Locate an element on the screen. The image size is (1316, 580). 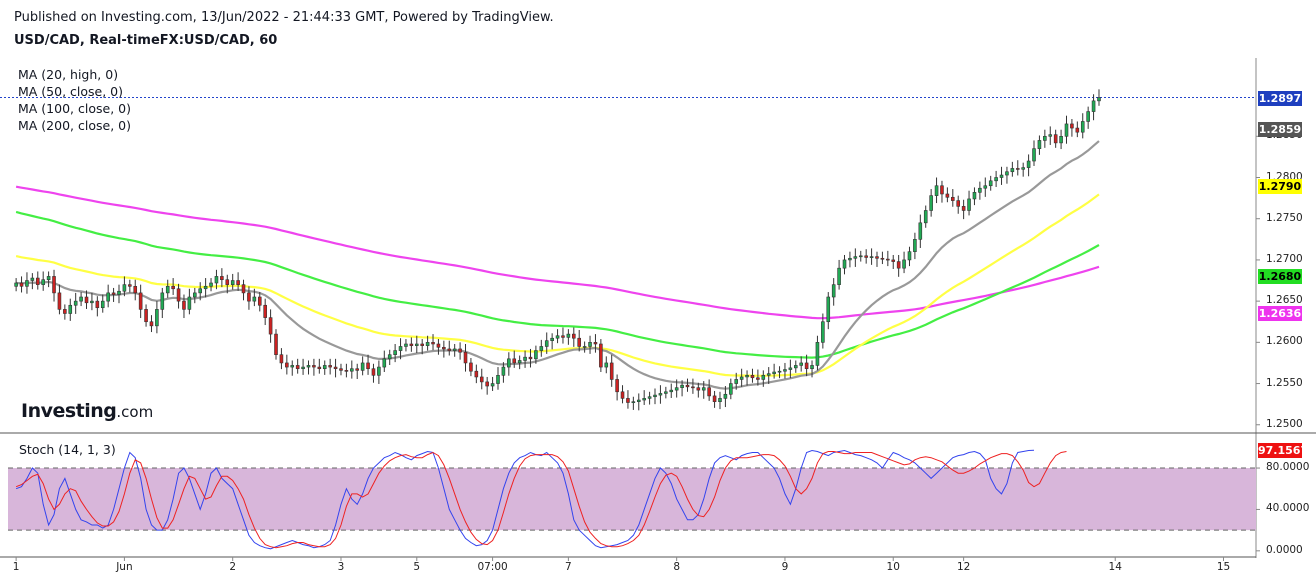
time-tick-label: 12 is located at coordinates (963, 567).